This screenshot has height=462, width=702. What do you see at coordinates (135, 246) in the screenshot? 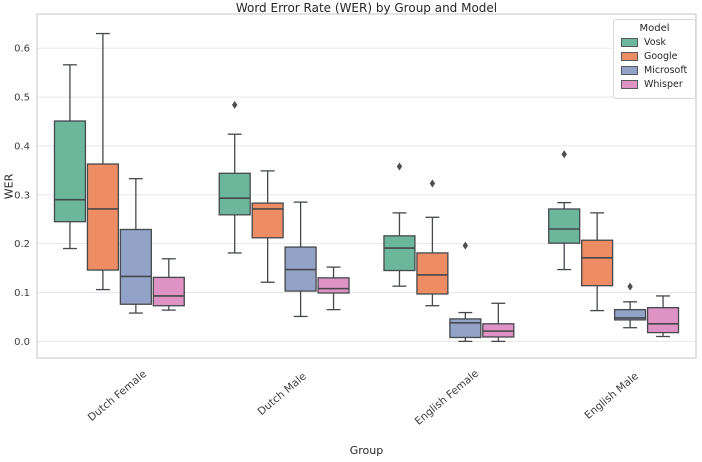
I see `box-microsoft-dutch-female` at bounding box center [135, 246].